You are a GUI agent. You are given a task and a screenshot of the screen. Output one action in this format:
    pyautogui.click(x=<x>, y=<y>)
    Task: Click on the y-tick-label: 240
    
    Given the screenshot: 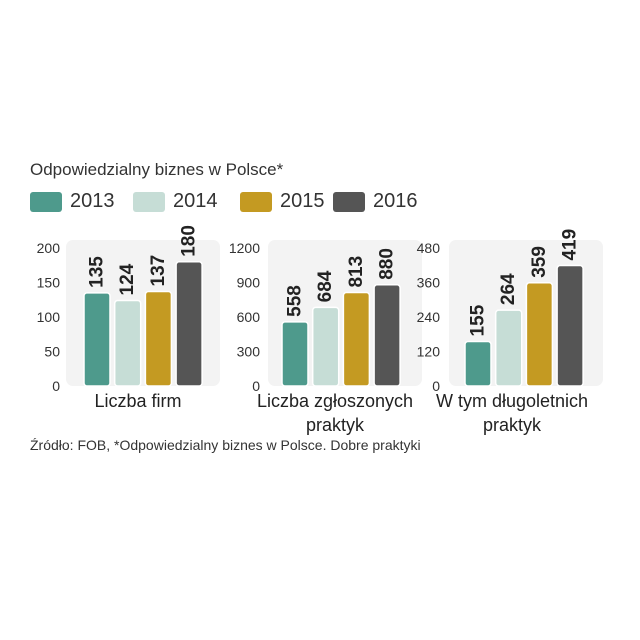 What is the action you would take?
    pyautogui.click(x=429, y=317)
    